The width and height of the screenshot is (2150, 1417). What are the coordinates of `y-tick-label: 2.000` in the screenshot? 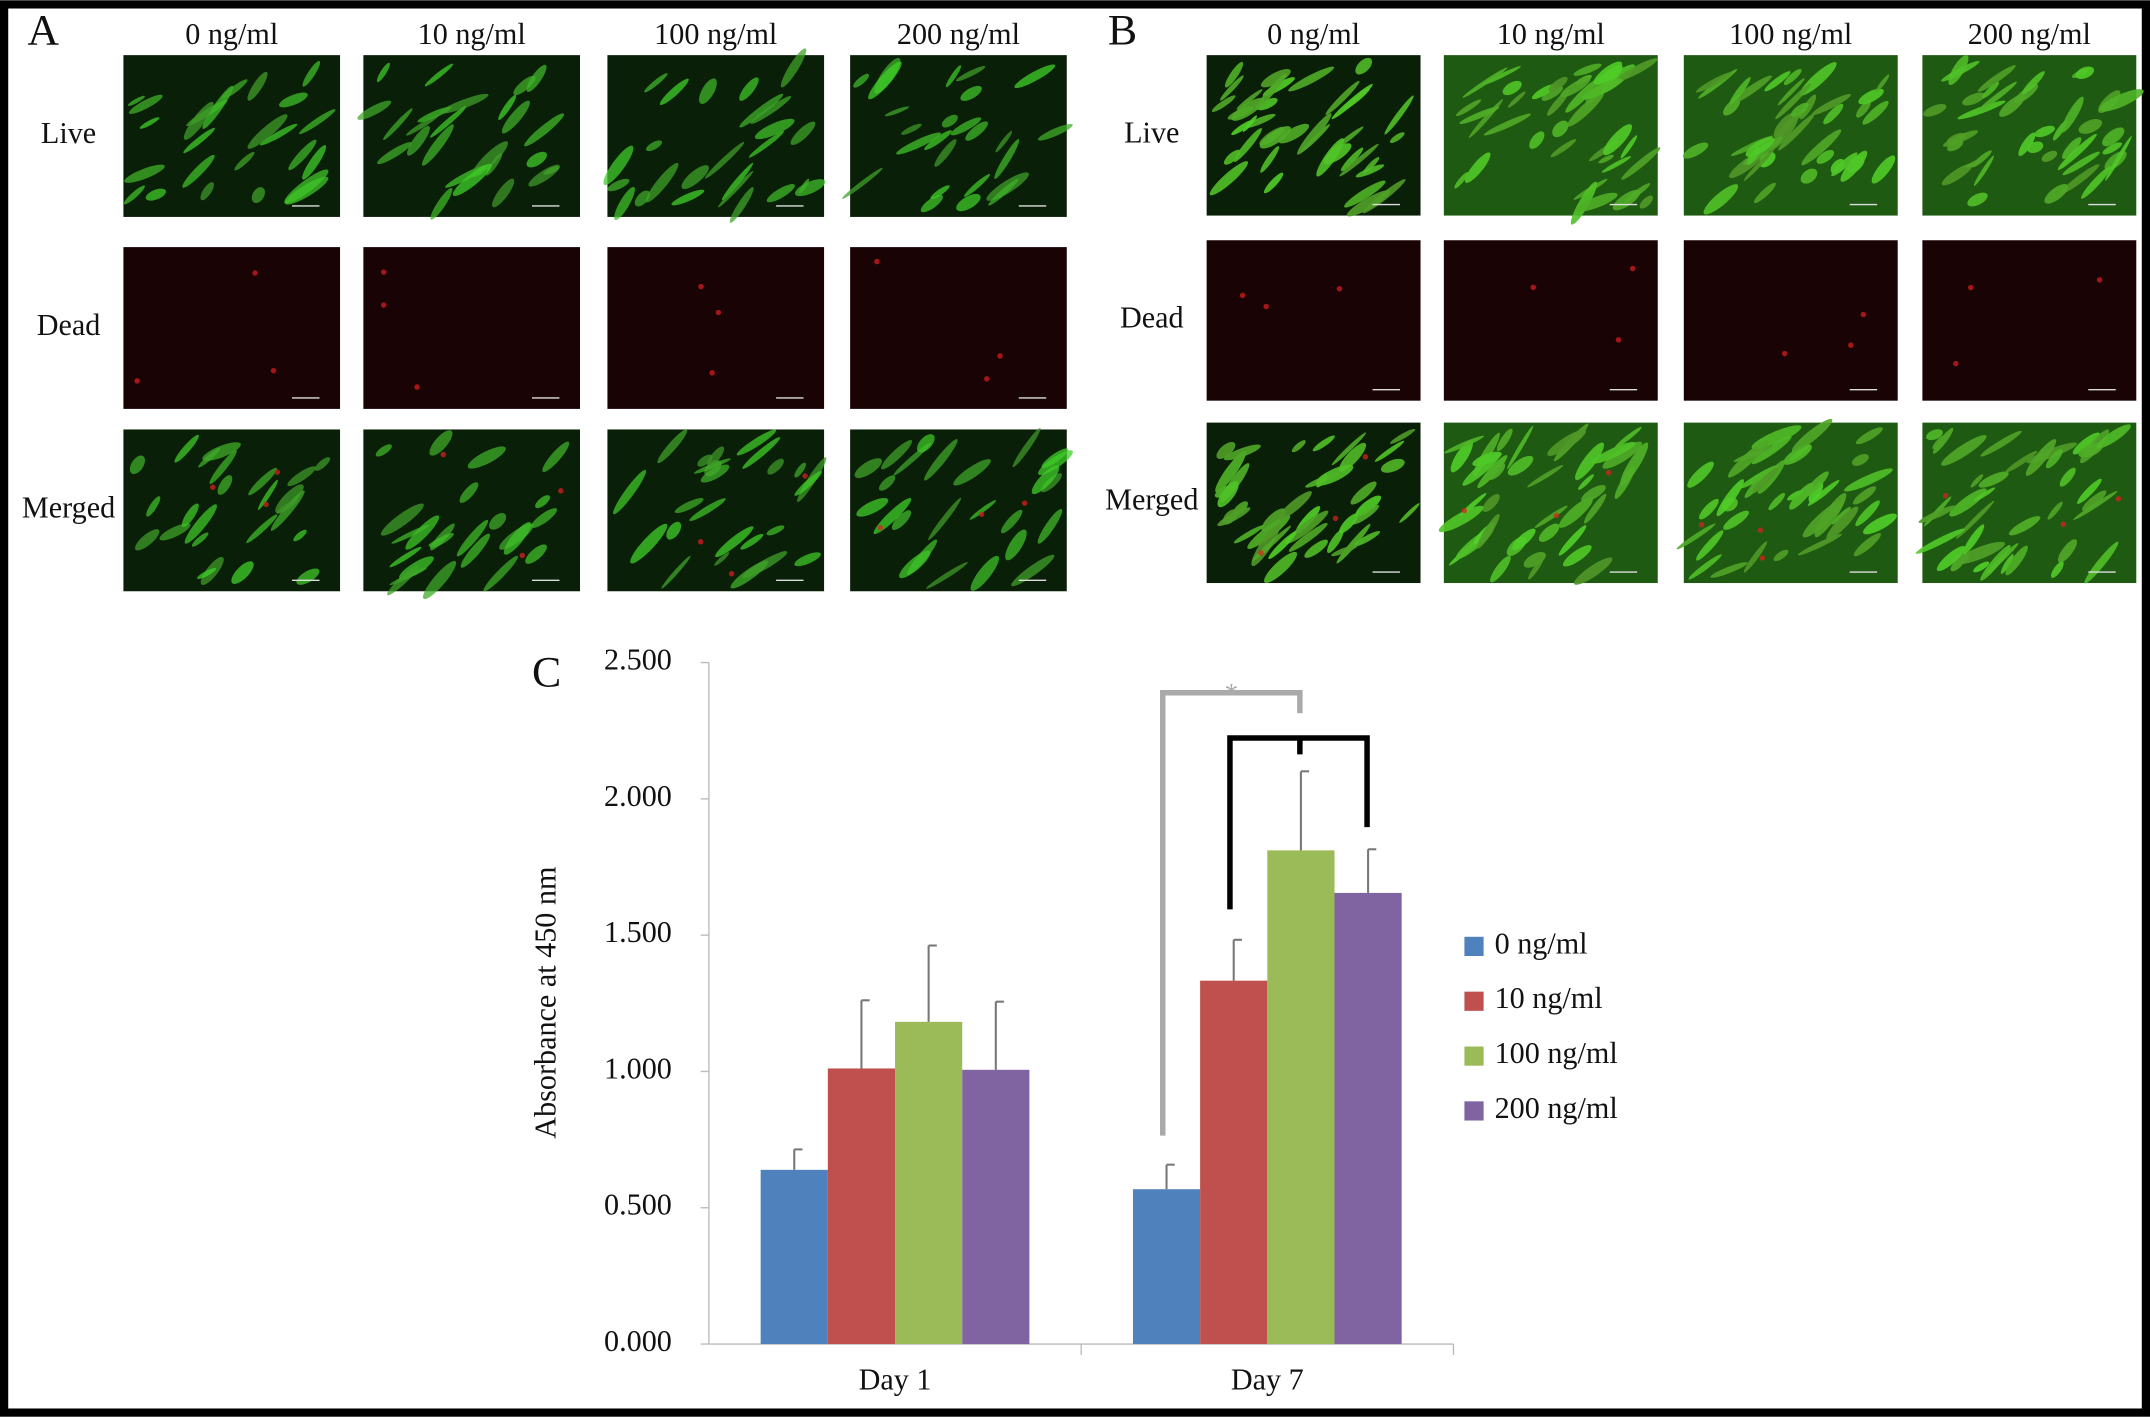 It's located at (638, 796).